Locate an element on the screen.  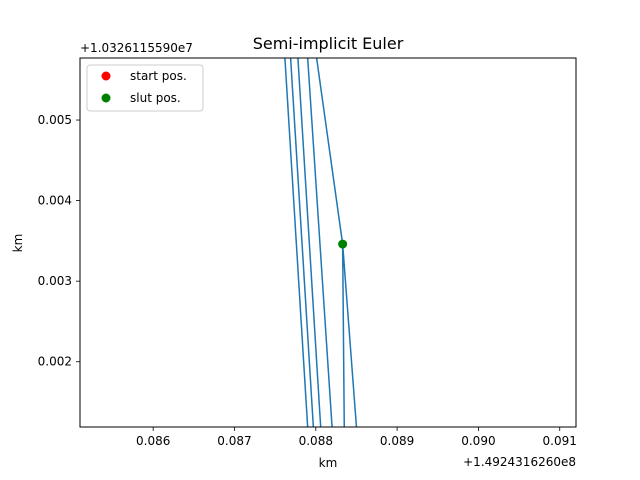
marker-layer is located at coordinates (343, 244).